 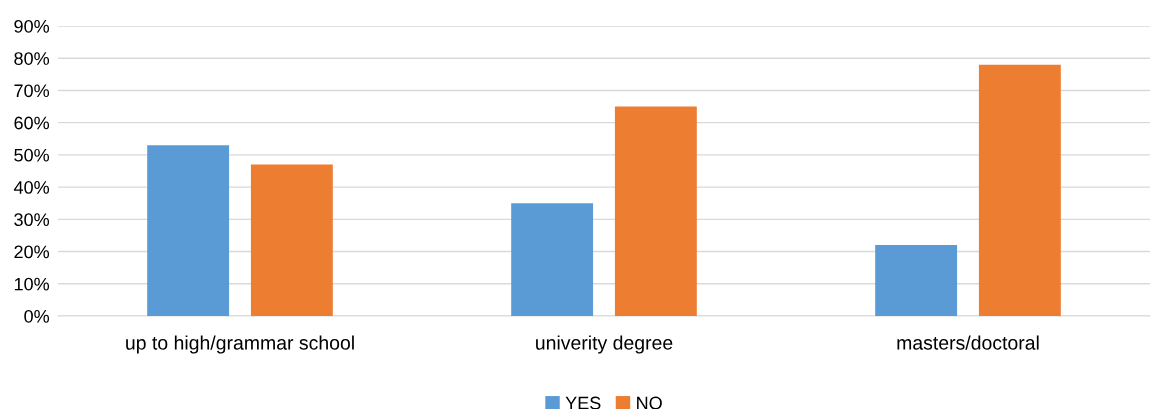 What do you see at coordinates (32, 91) in the screenshot?
I see `y-tick-label: 70%` at bounding box center [32, 91].